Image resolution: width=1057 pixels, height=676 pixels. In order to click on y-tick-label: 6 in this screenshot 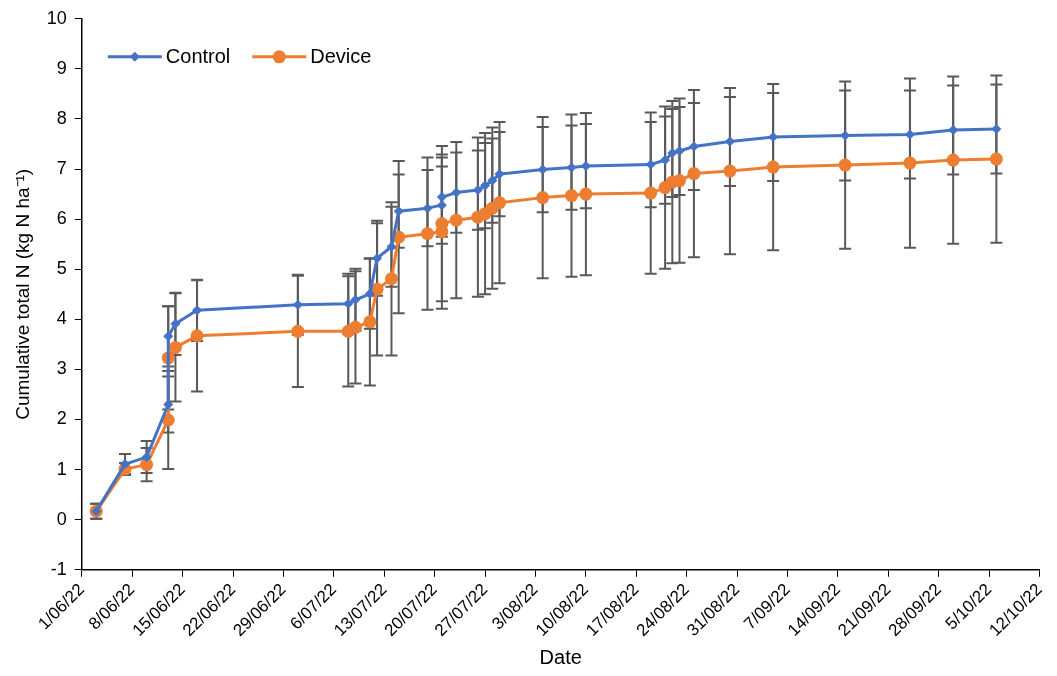, I will do `click(61, 218)`.